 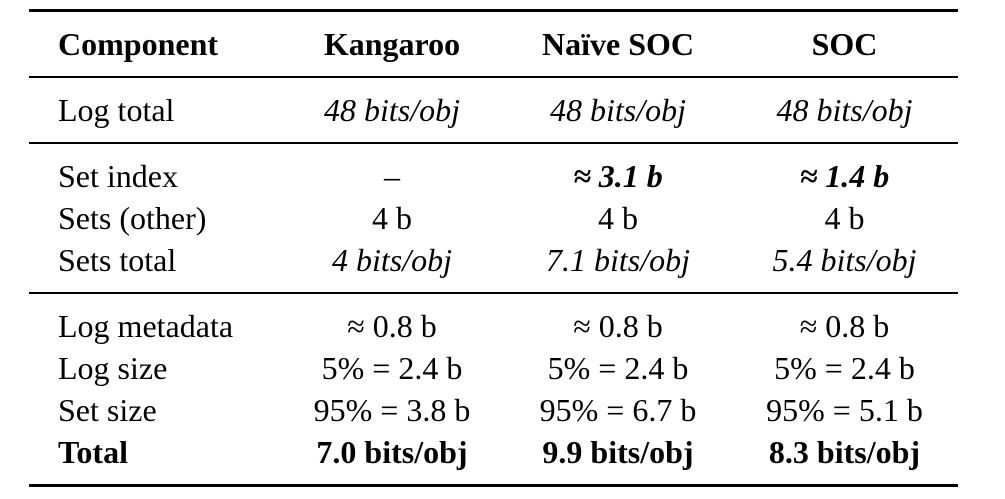 What do you see at coordinates (392, 176) in the screenshot?
I see `cell-kangaroo: –` at bounding box center [392, 176].